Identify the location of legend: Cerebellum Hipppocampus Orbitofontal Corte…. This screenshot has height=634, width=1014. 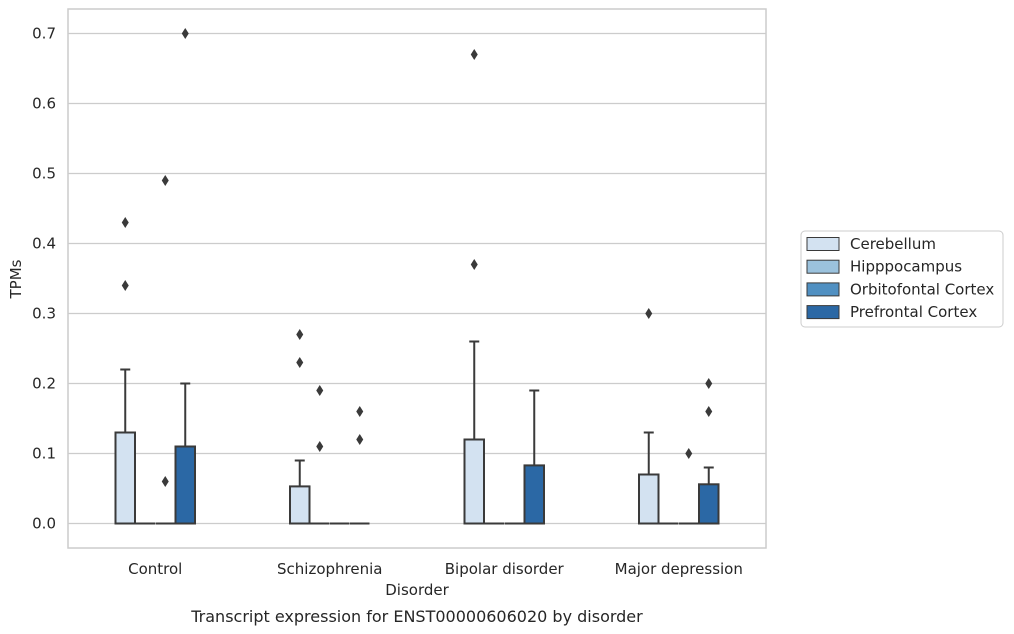
(902, 279).